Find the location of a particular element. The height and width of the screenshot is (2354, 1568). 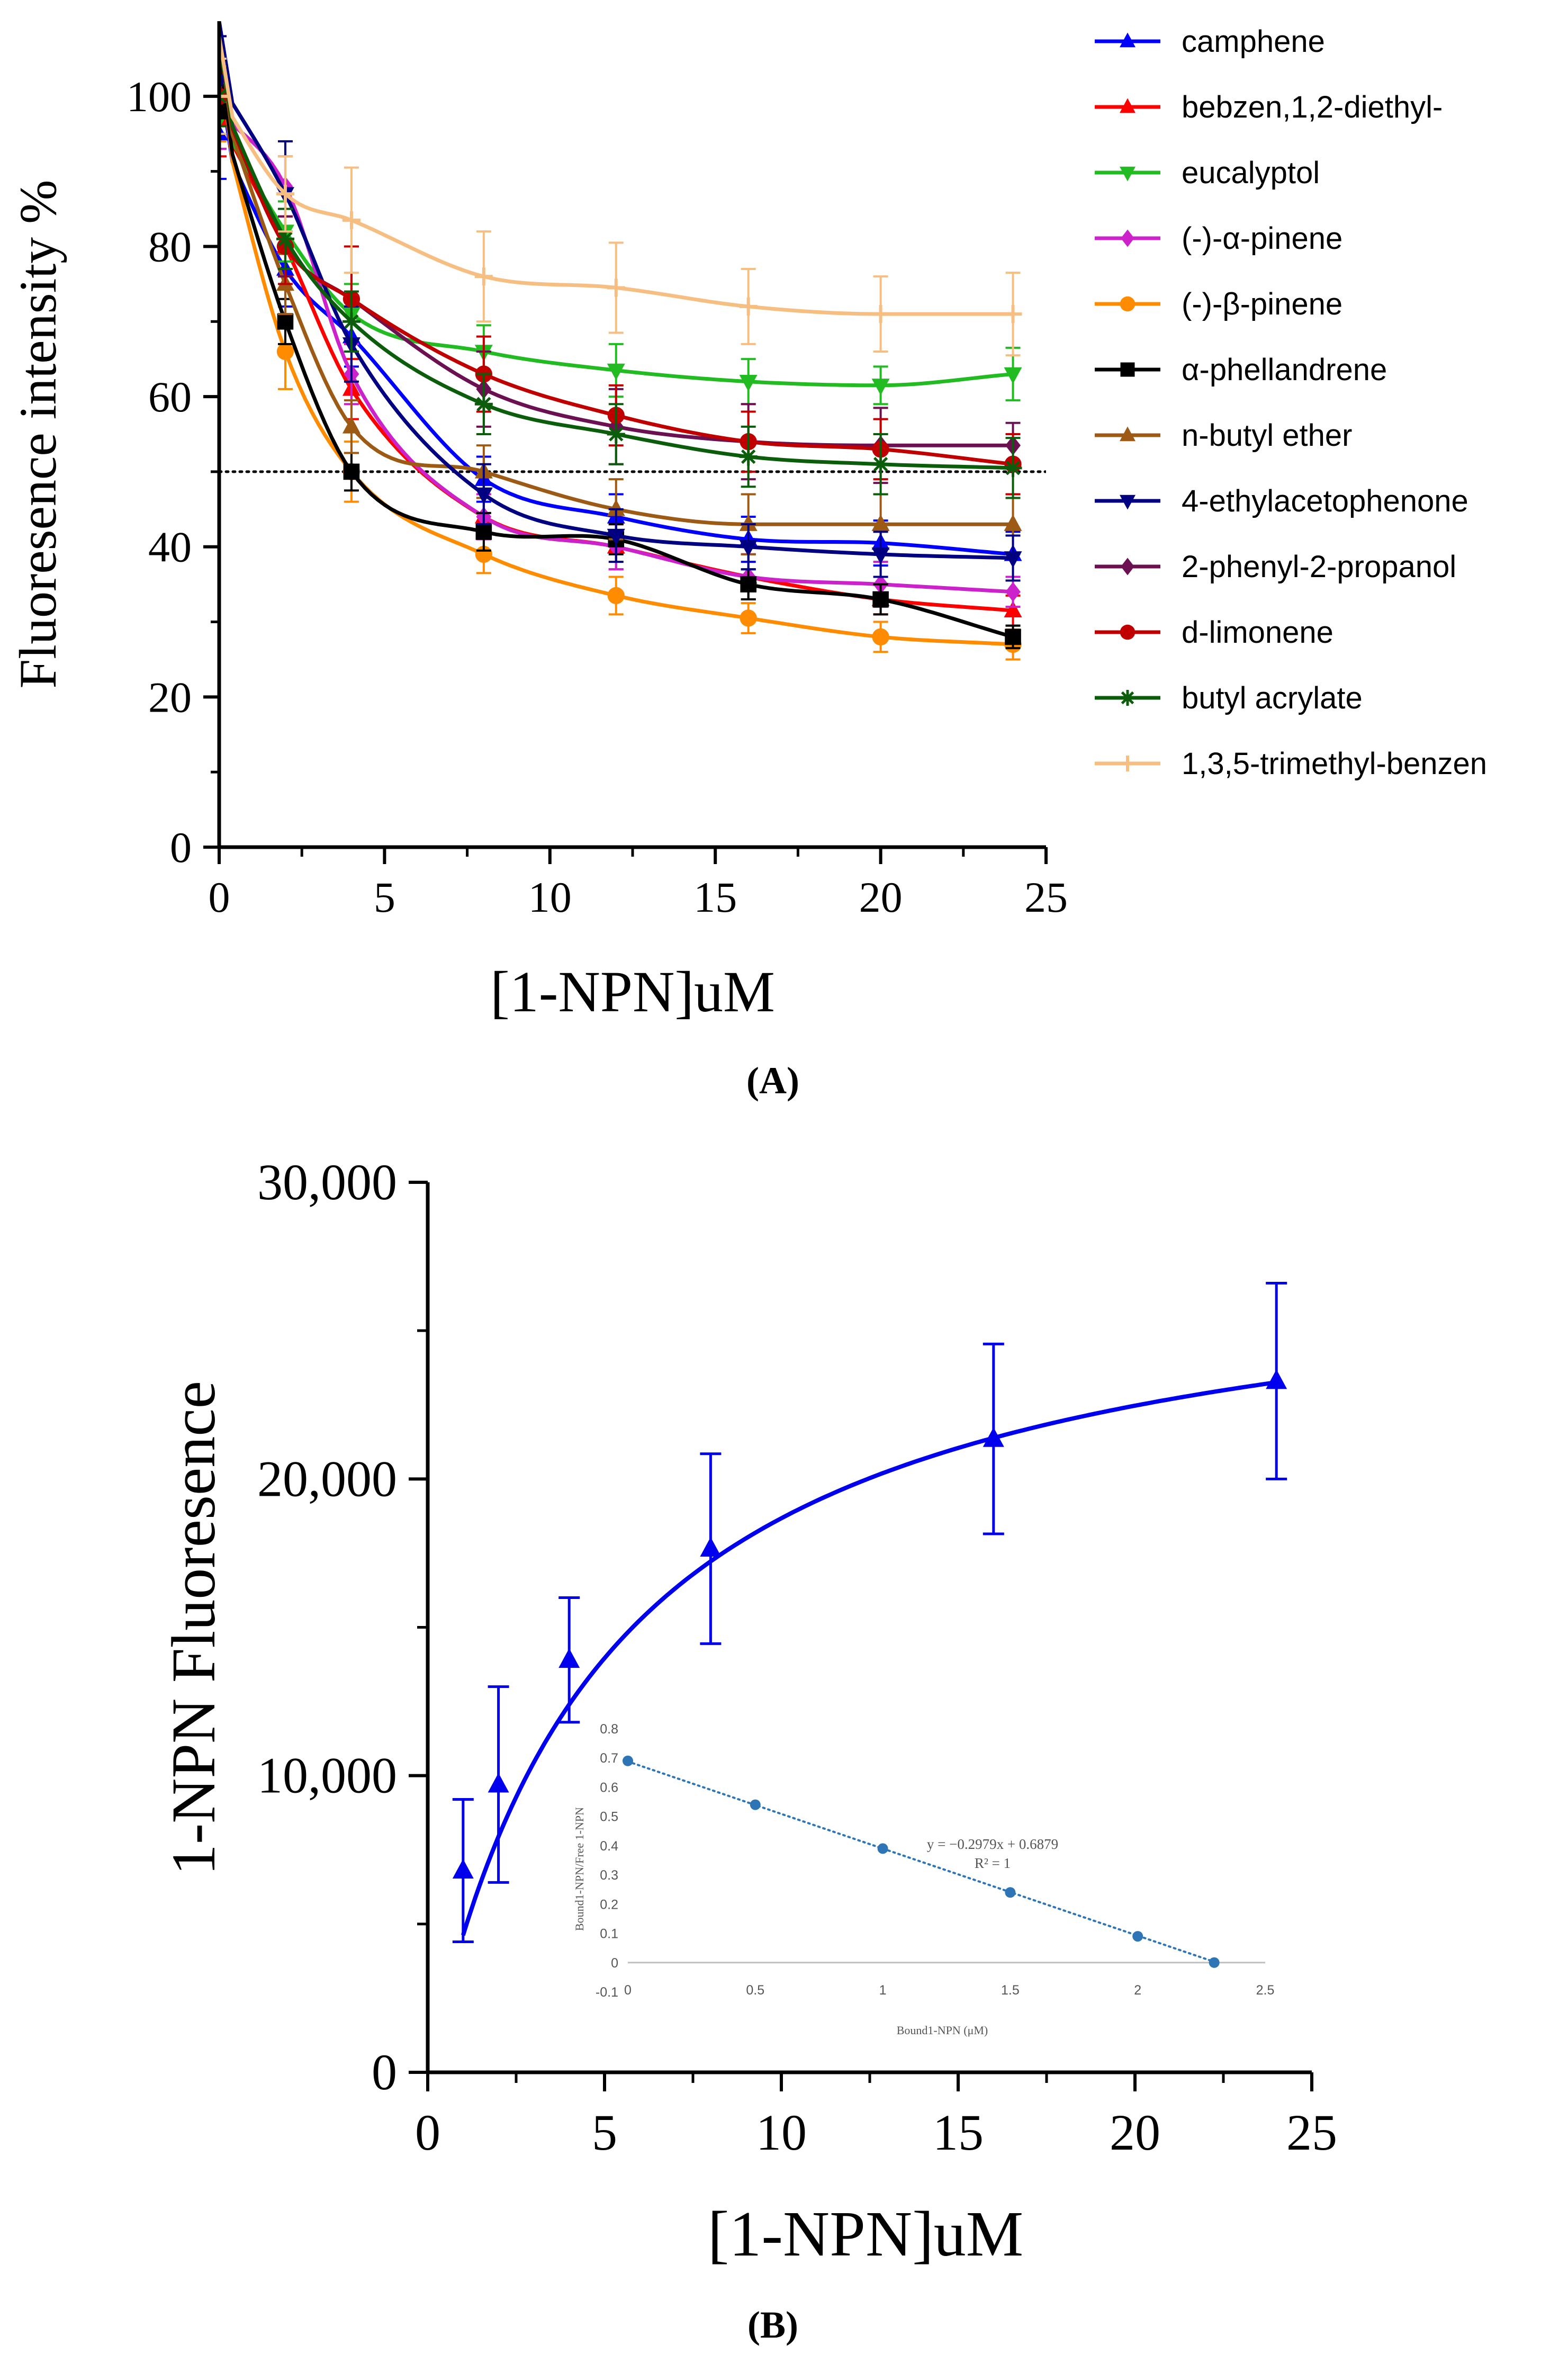

inset-x-tick-label: 1.5 is located at coordinates (1010, 1990).